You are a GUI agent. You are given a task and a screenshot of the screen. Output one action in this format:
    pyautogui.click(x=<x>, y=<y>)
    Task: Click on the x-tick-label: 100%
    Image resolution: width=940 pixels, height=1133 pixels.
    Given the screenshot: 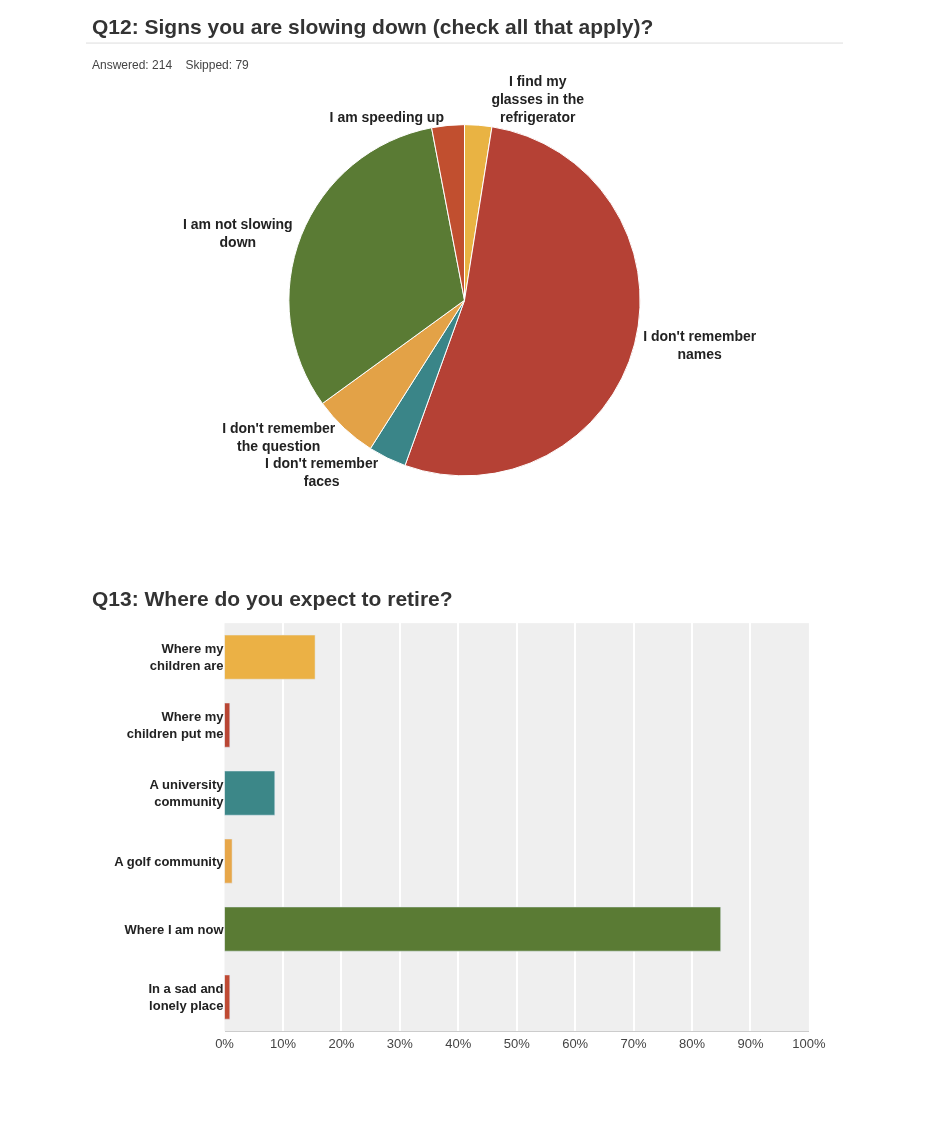 What is the action you would take?
    pyautogui.click(x=809, y=1043)
    